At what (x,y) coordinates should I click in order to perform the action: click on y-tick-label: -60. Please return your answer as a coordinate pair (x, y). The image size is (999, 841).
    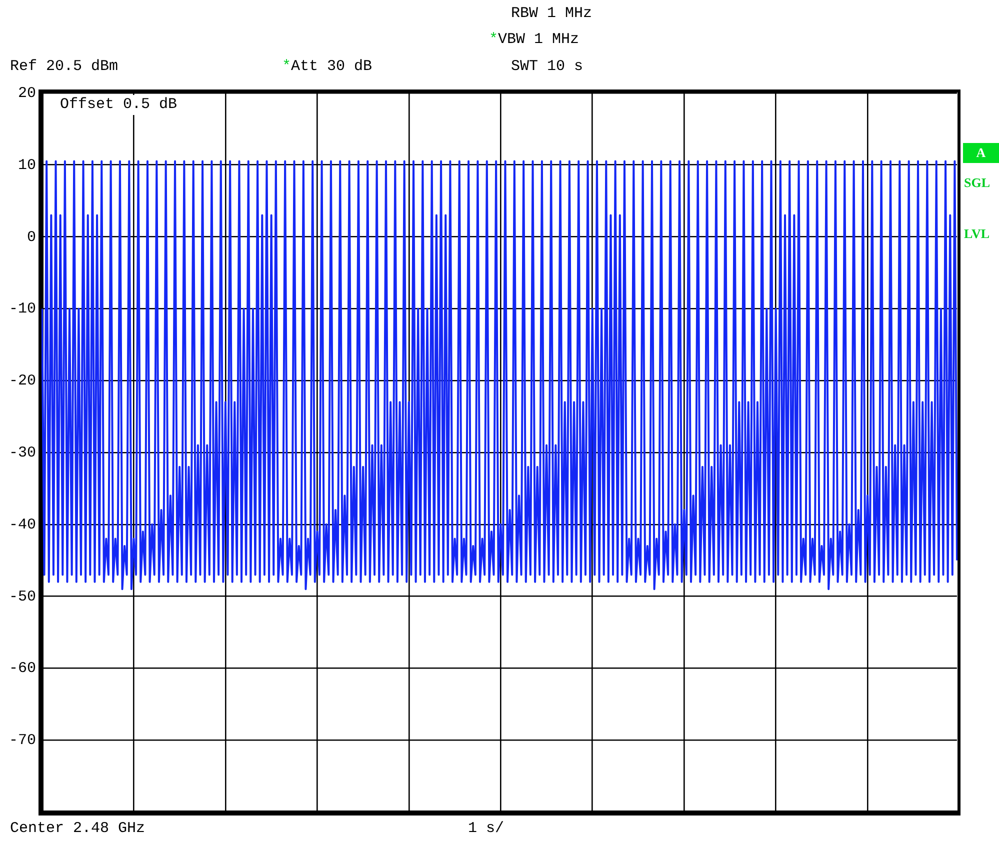
    Looking at the image, I should click on (22, 669).